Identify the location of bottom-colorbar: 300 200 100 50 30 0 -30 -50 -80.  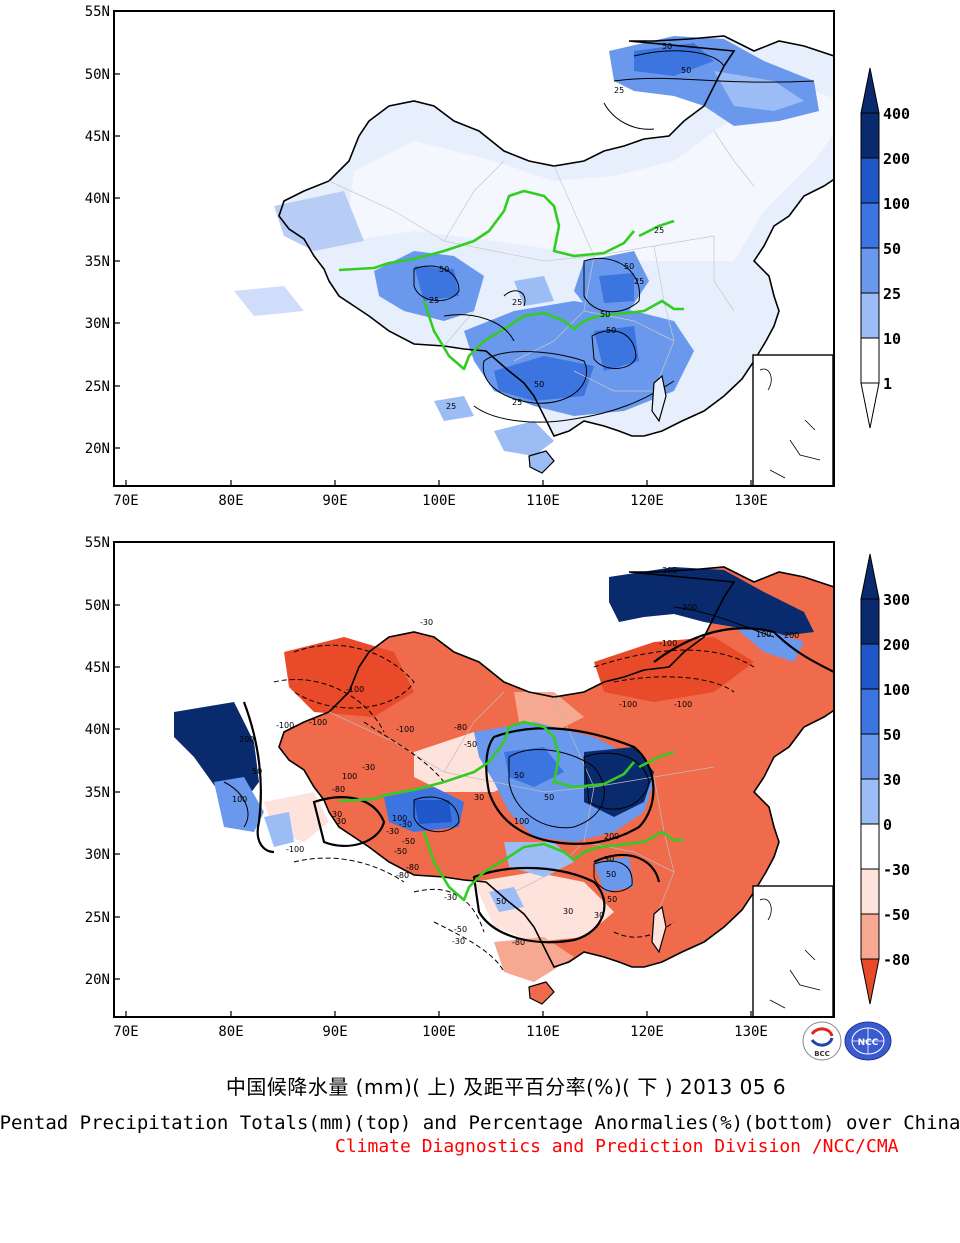
(885, 779).